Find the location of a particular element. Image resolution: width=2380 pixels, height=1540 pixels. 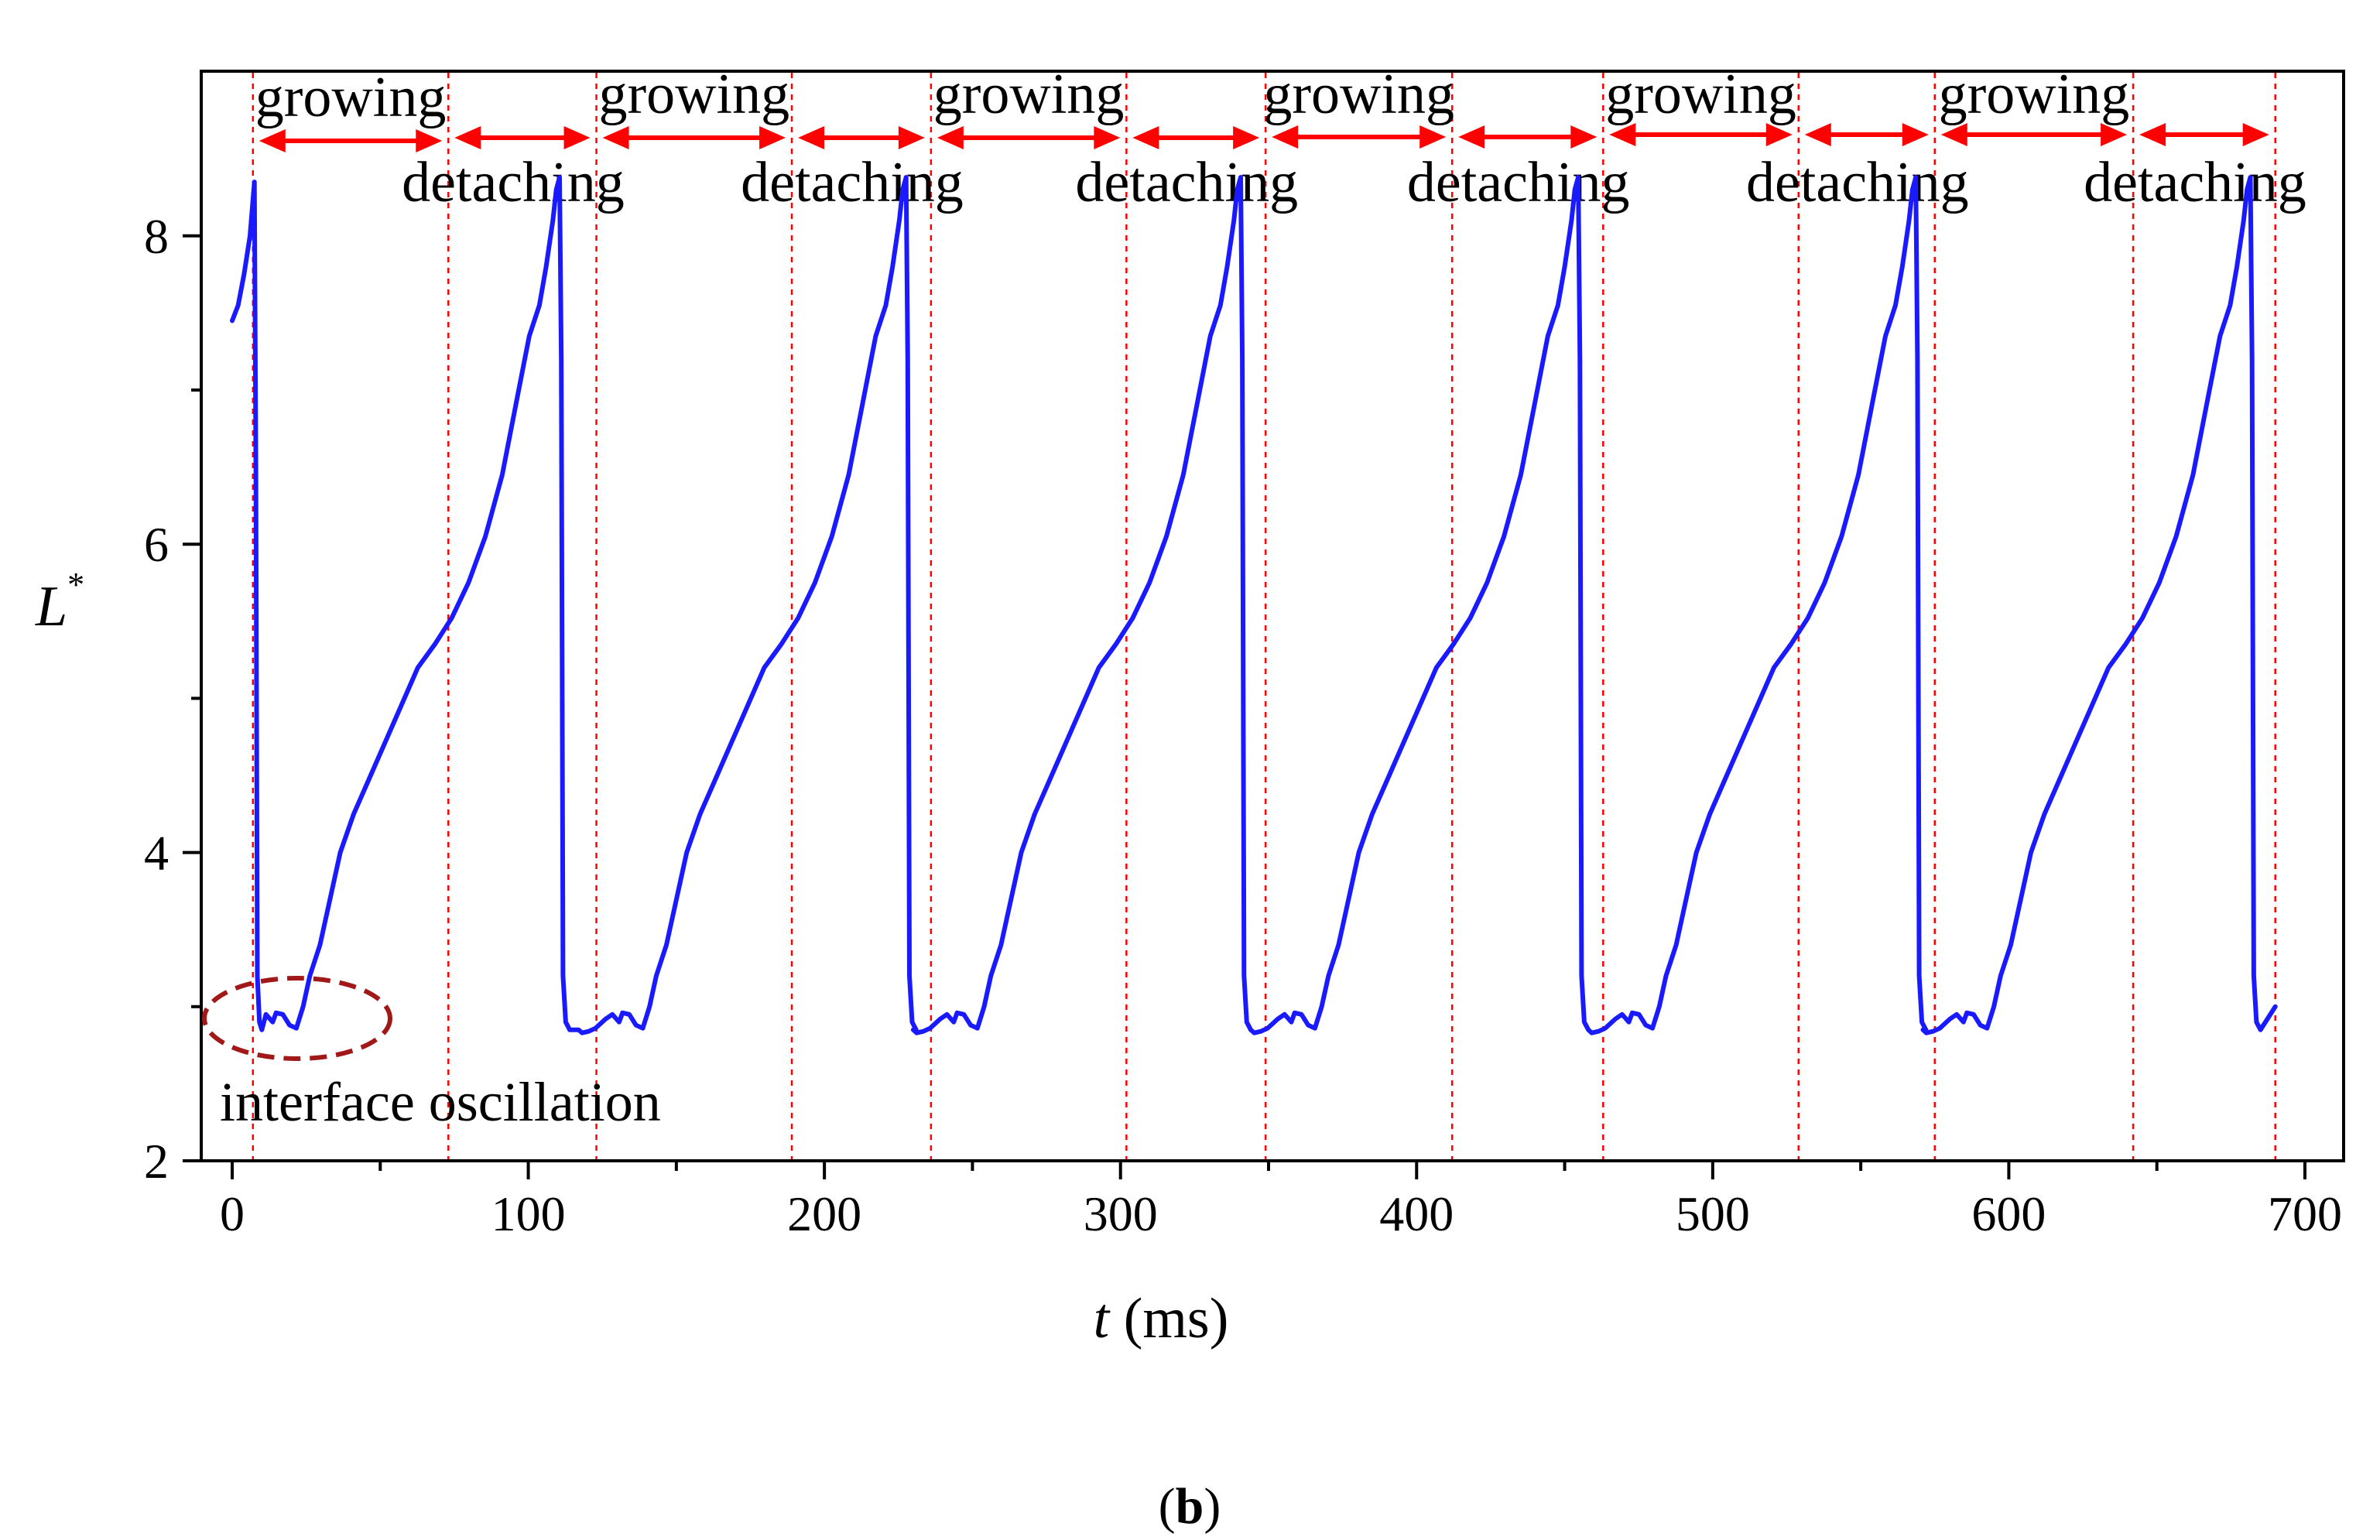

interface-oscillation-ellipse is located at coordinates (297, 1018).